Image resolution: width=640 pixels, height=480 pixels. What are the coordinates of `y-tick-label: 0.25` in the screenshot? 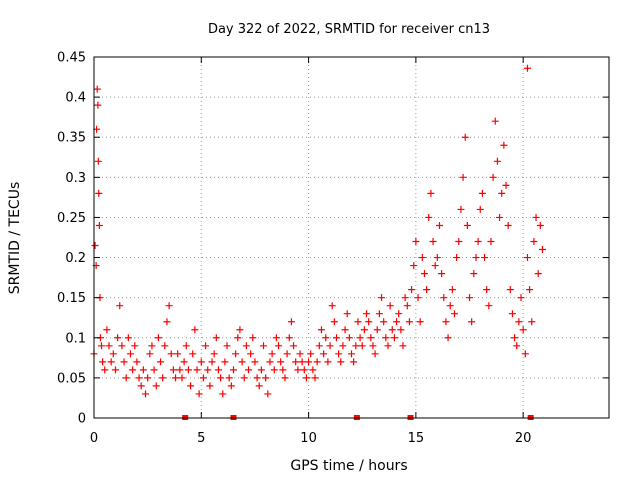 It's located at (71, 218).